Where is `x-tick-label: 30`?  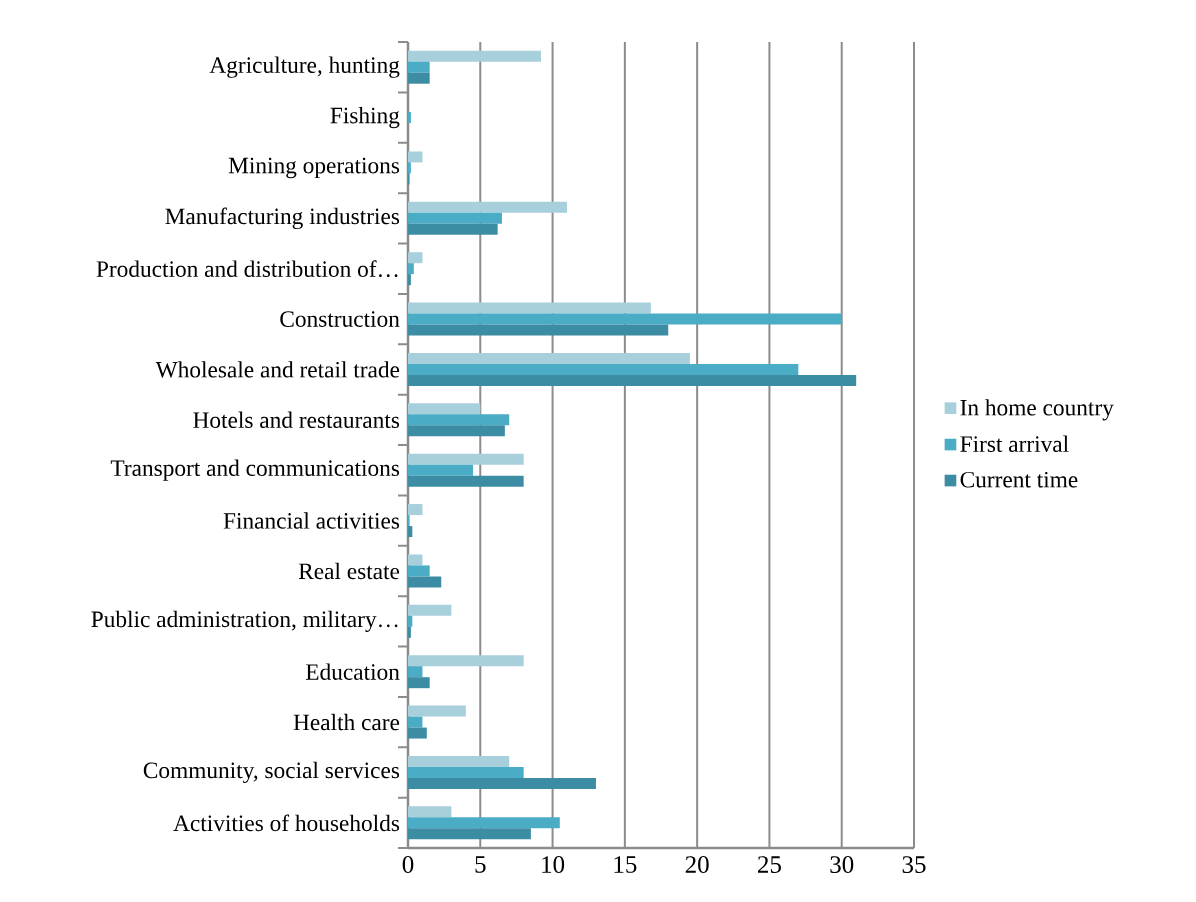
x-tick-label: 30 is located at coordinates (842, 864).